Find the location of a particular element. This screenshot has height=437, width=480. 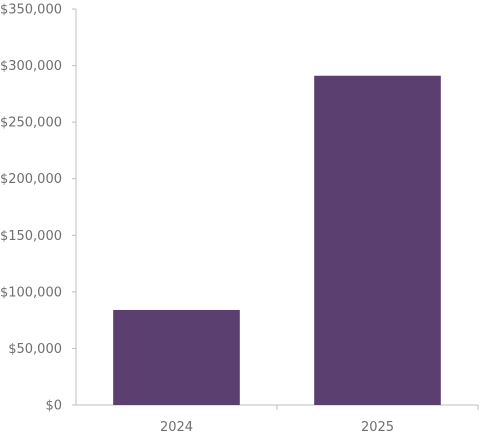

bar-2024 is located at coordinates (176, 357).